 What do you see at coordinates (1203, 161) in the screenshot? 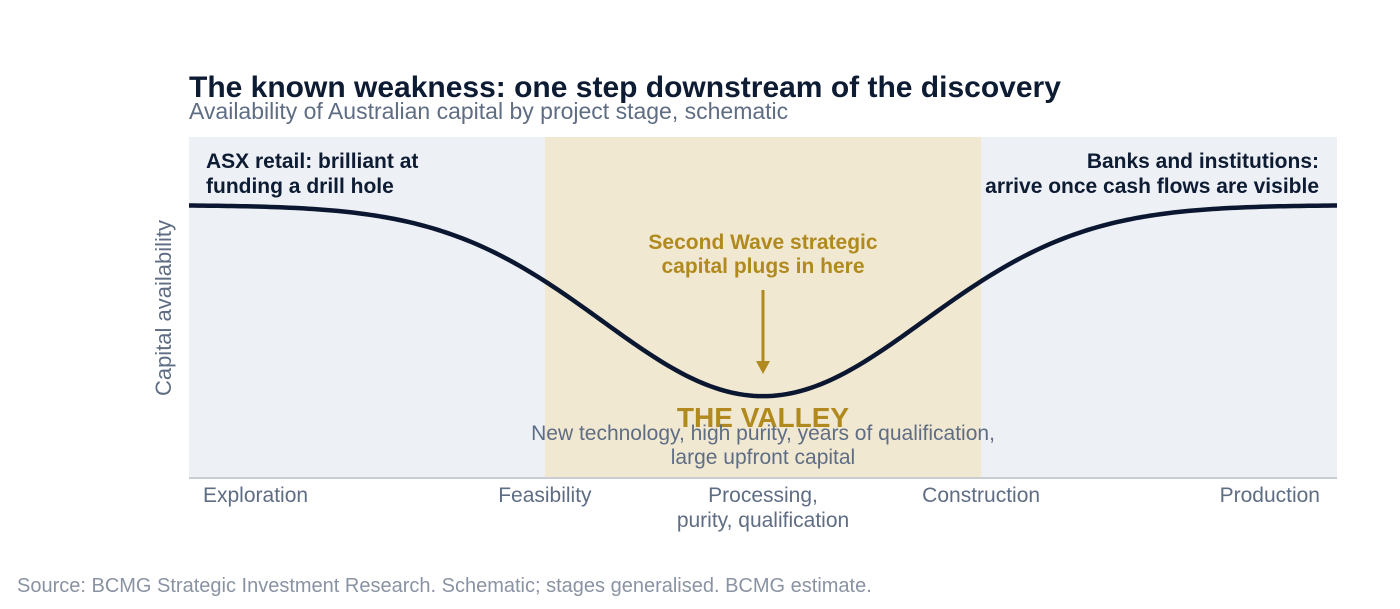
I see `annotation-banks-institutions-line-1: Banks and institutions:` at bounding box center [1203, 161].